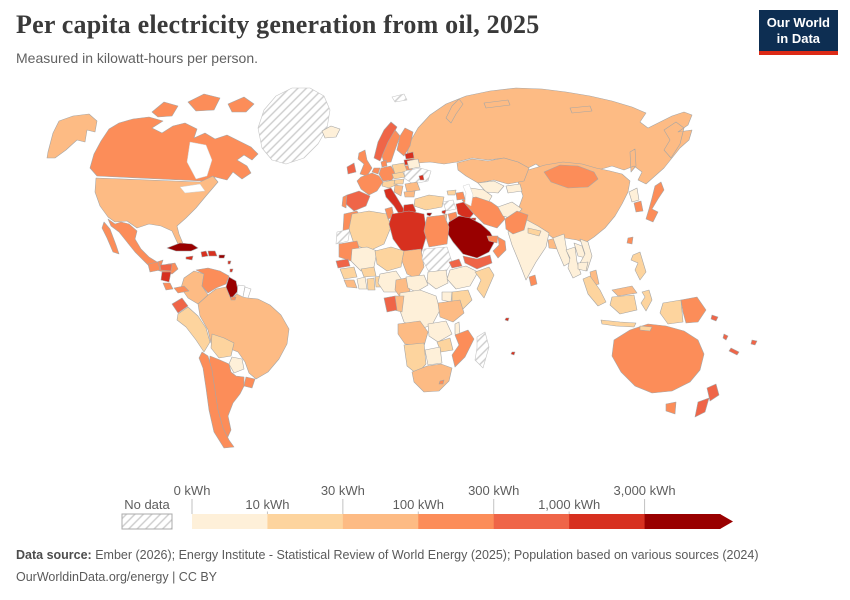 The width and height of the screenshot is (850, 600). Describe the element at coordinates (174, 137) in the screenshot. I see `country-canada` at that location.